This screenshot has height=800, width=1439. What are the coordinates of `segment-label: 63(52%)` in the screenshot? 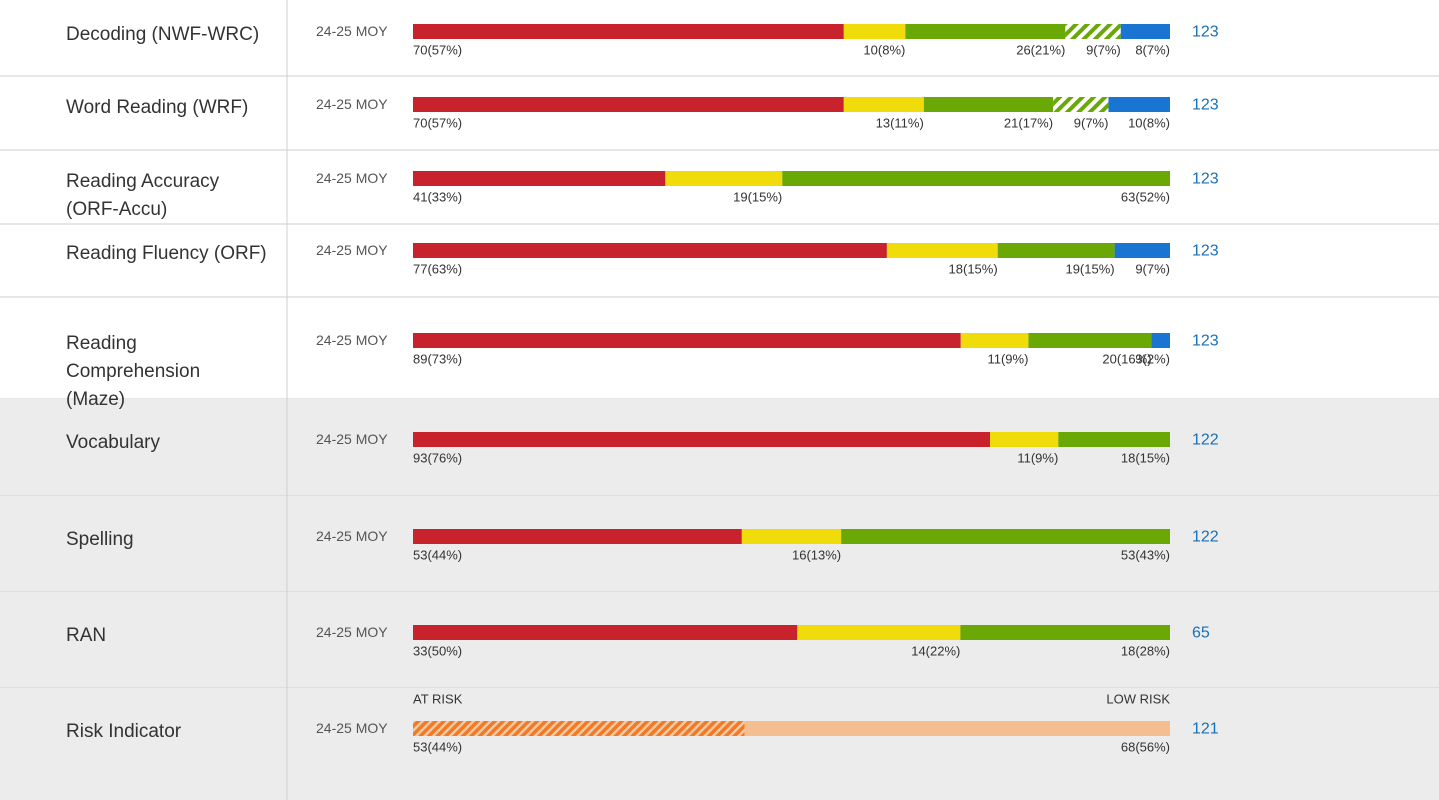 It's located at (1145, 196).